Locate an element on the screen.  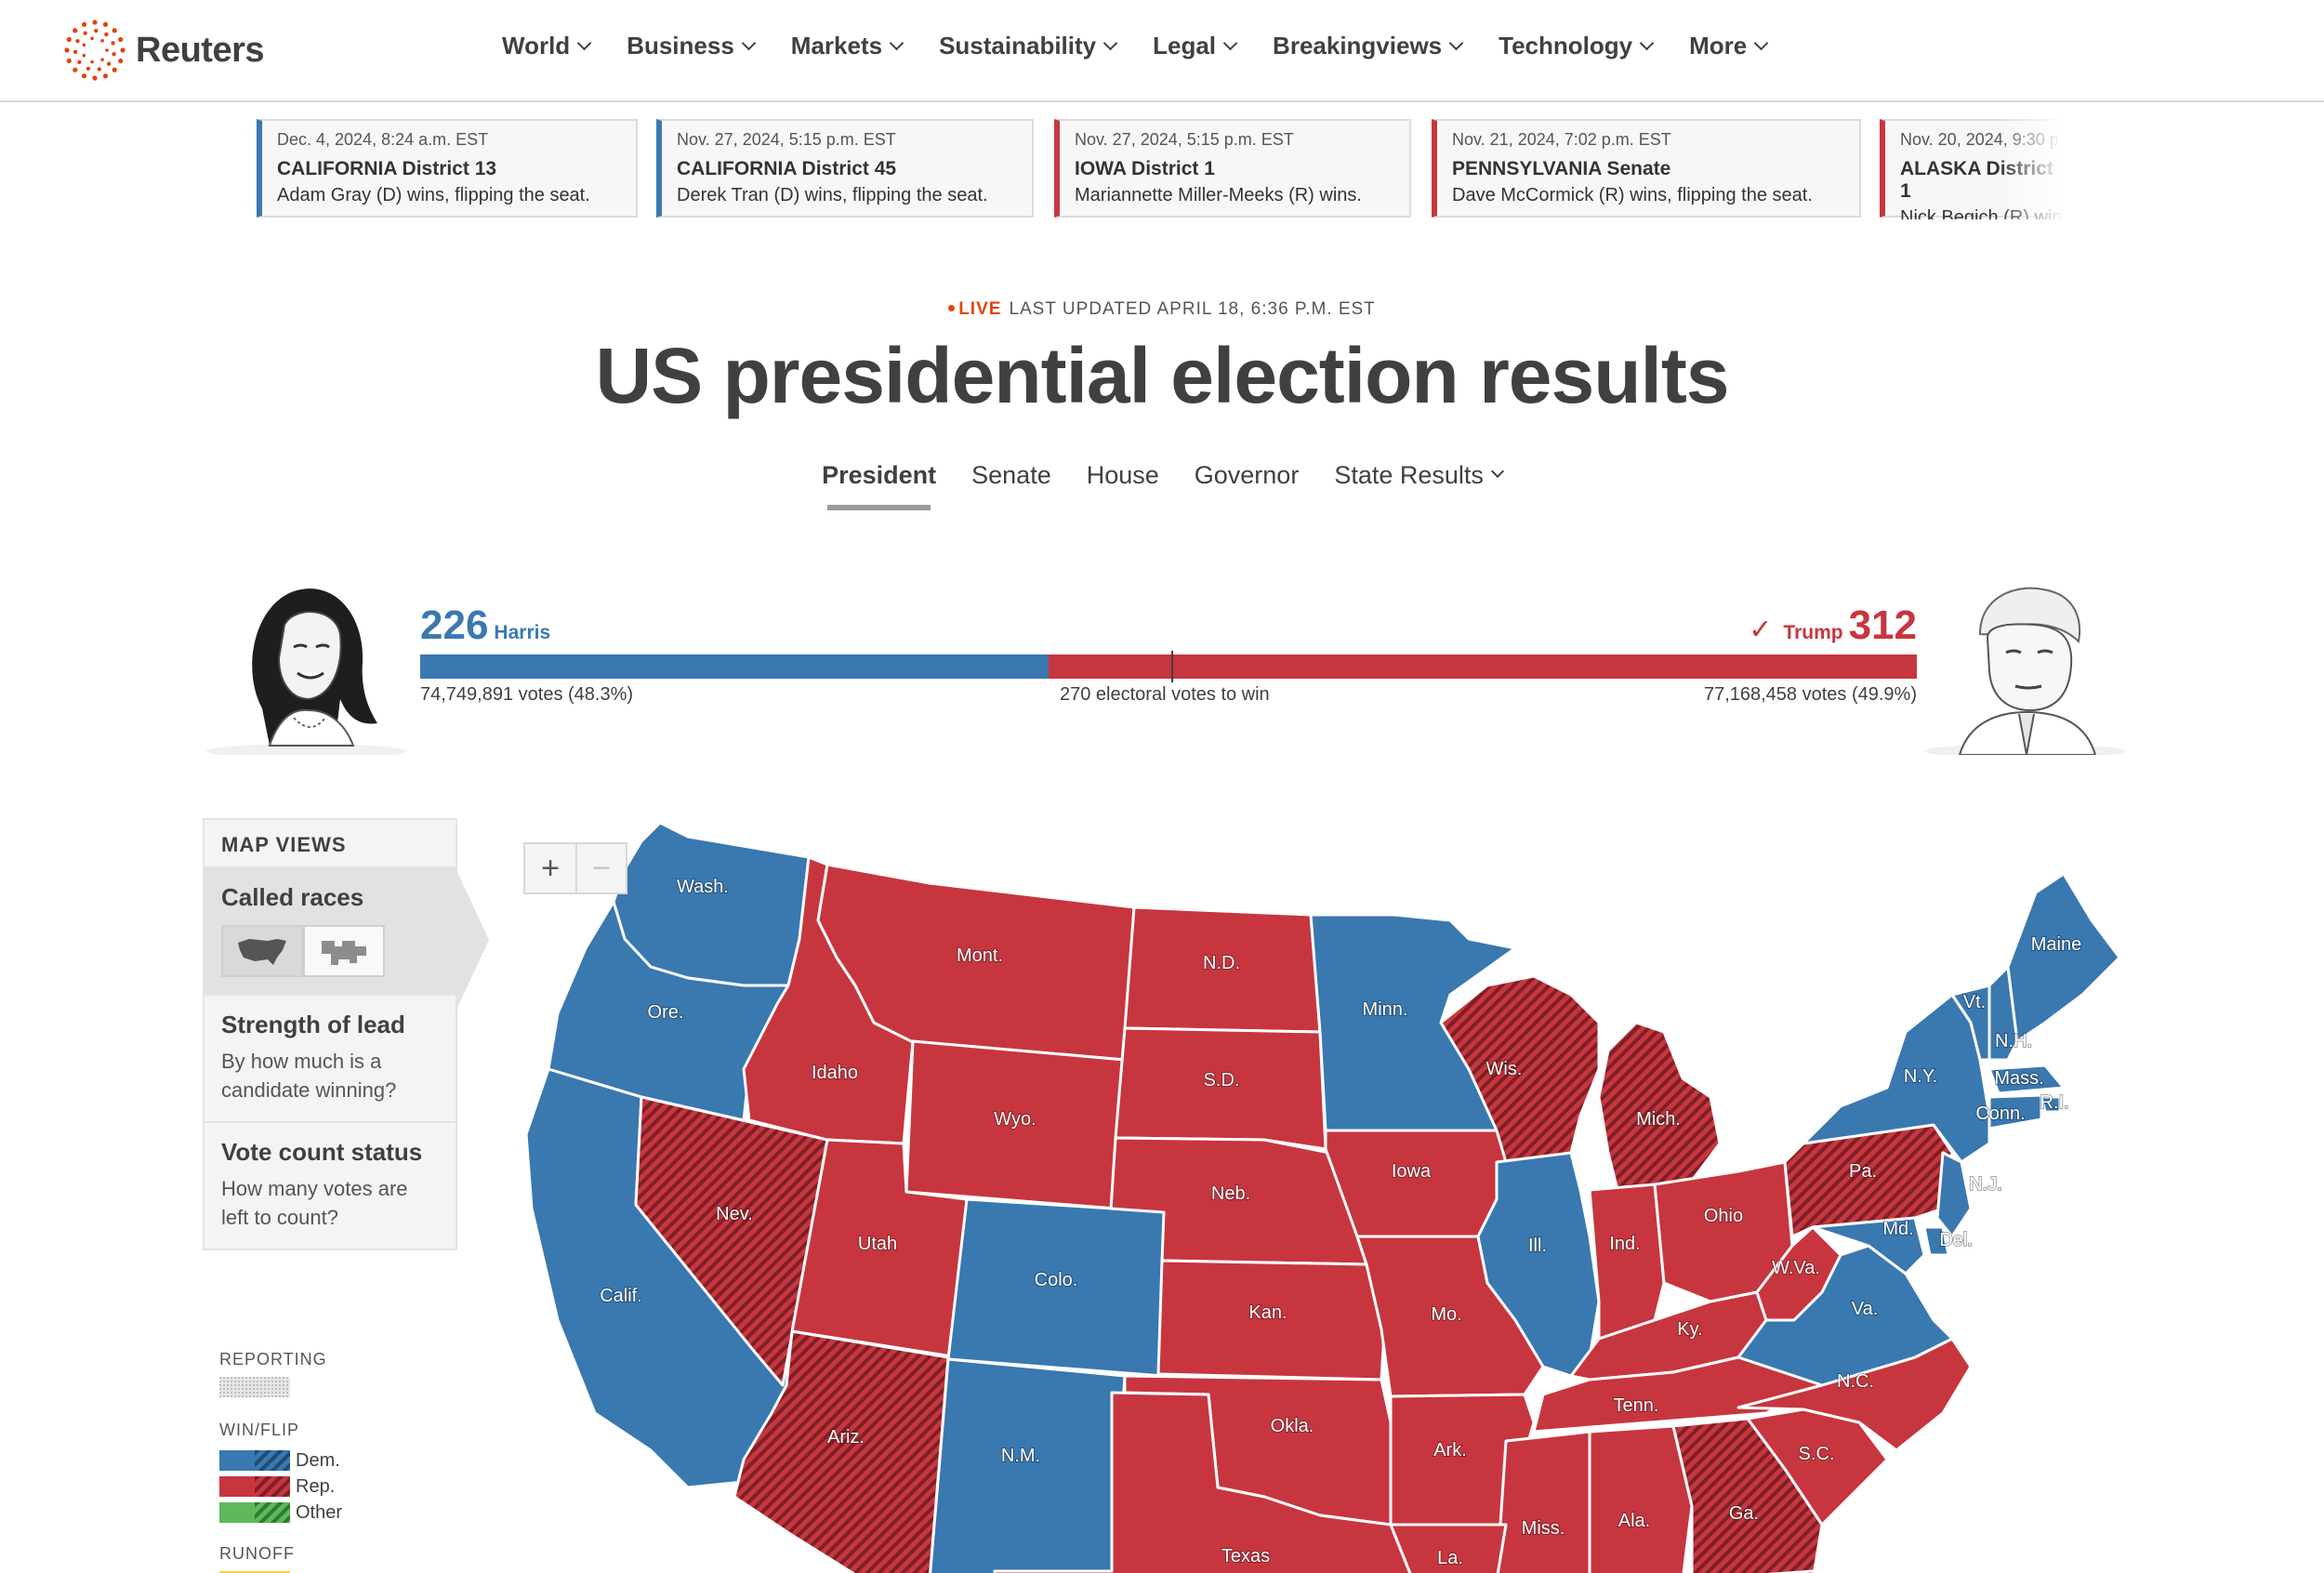
state-label: N.J. is located at coordinates (1985, 1185).